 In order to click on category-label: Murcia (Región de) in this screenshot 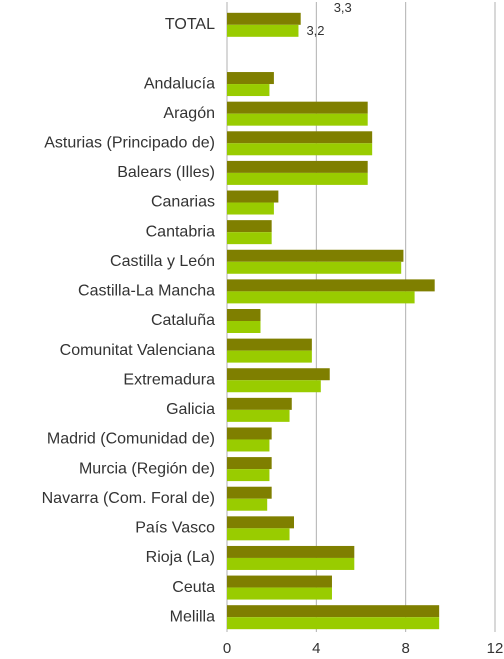, I will do `click(147, 468)`.